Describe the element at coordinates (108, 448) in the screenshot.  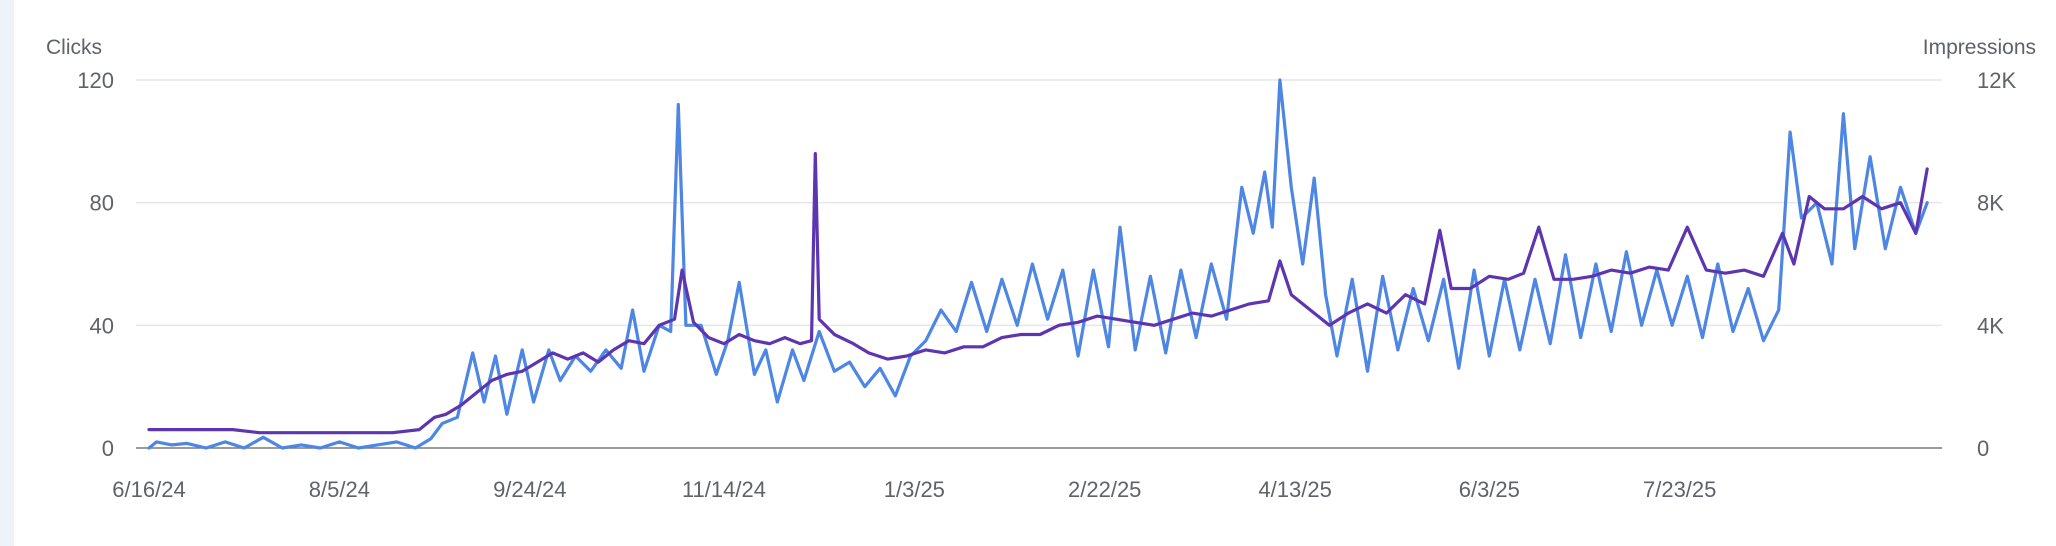
I see `y-left-tick-label: 0` at that location.